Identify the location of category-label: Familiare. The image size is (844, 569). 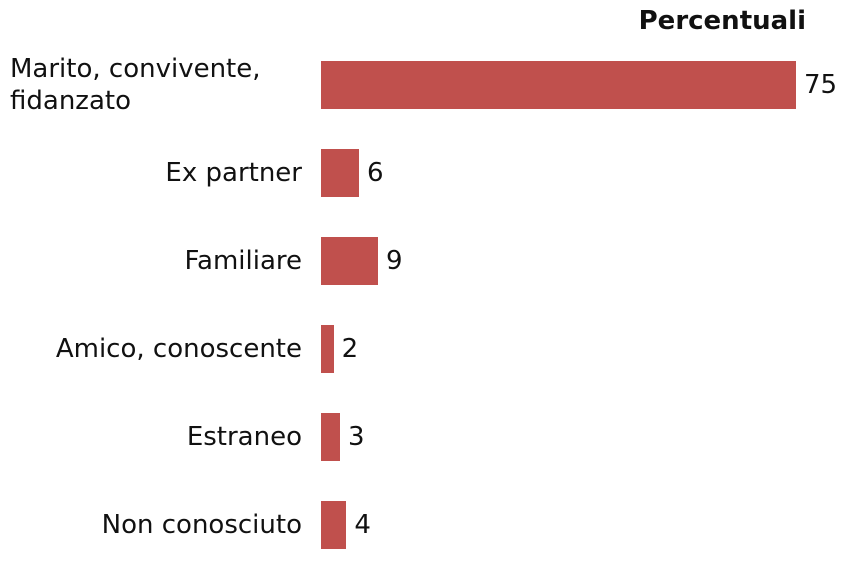
(243, 261).